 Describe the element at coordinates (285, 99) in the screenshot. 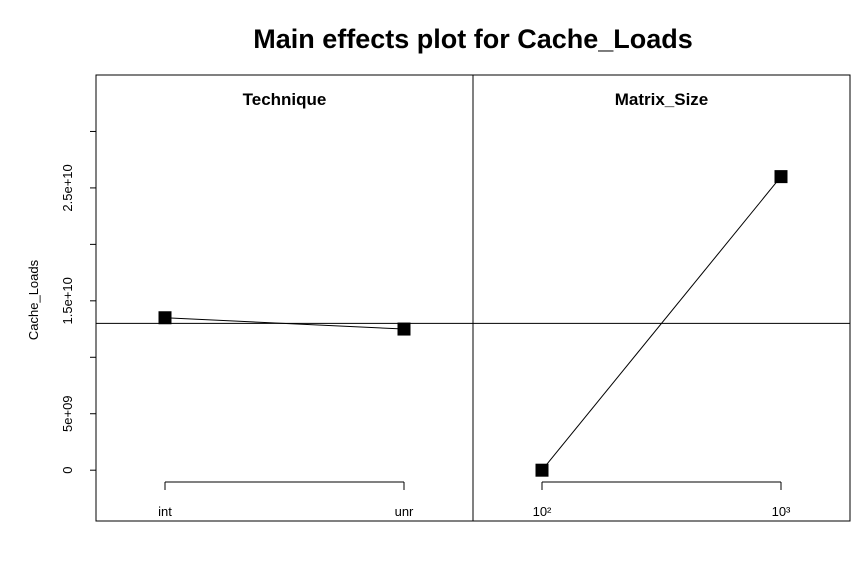

I see `panel-title: Technique` at that location.